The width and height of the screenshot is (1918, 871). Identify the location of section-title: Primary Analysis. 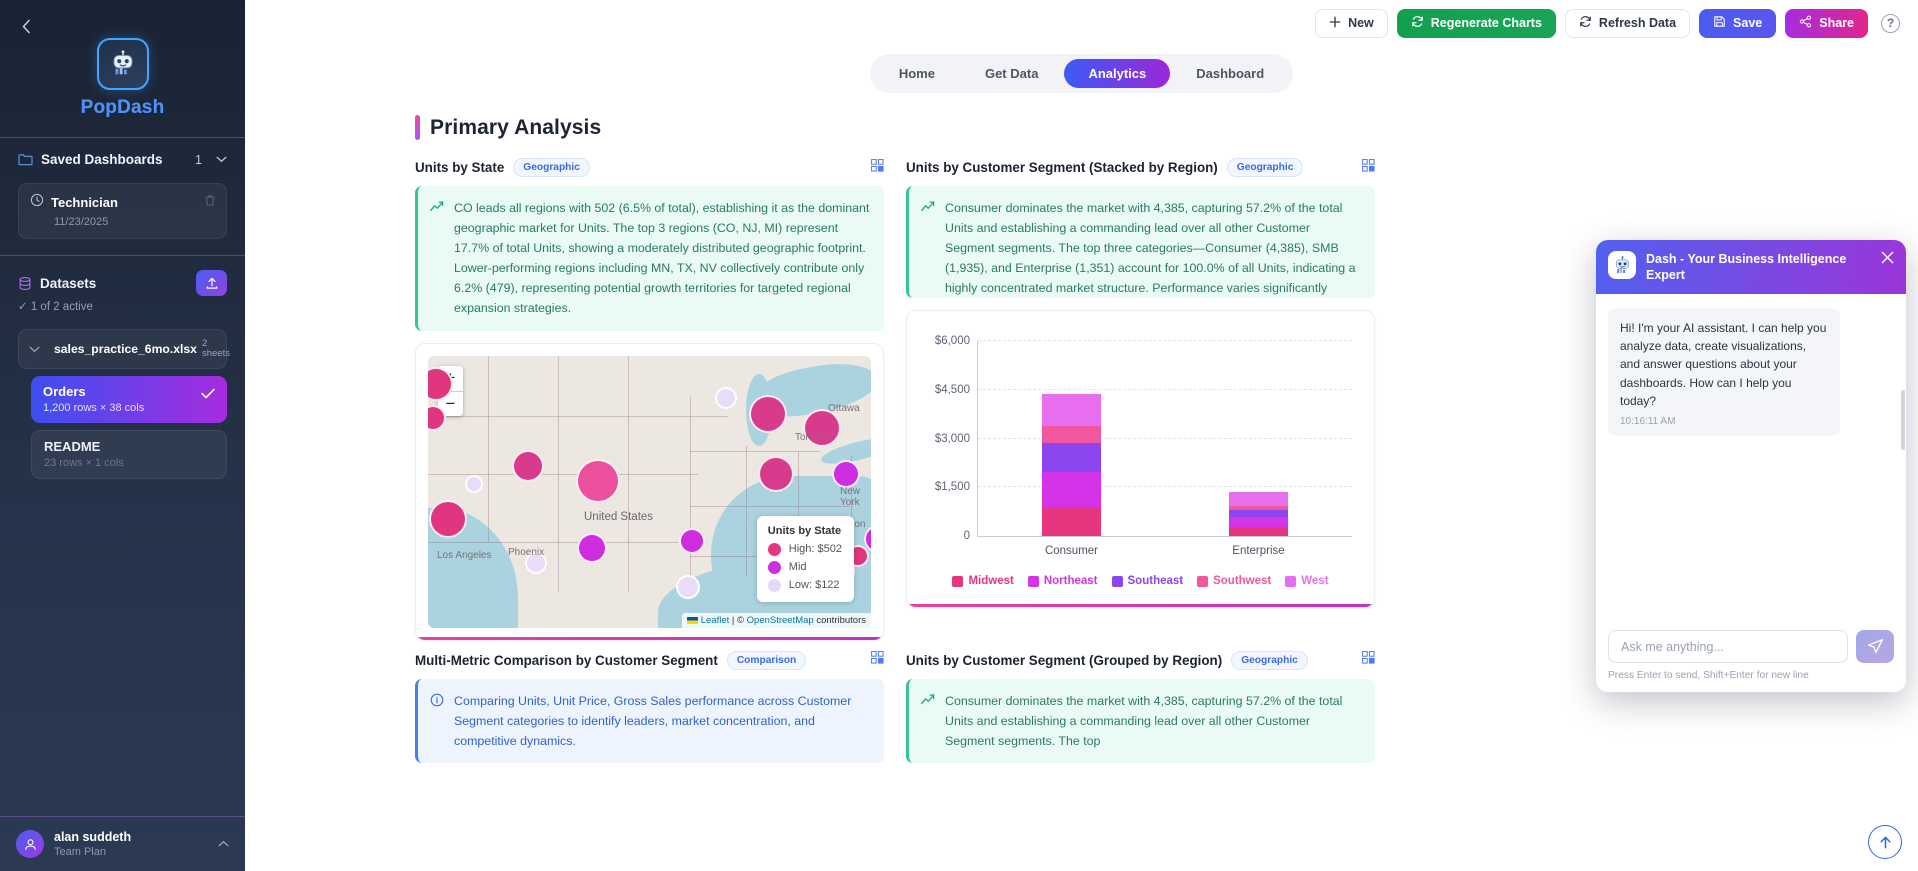
(895, 127).